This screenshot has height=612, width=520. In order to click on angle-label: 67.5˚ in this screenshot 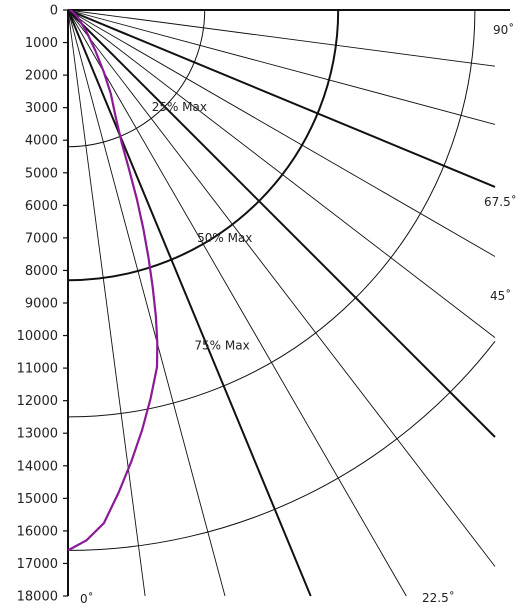, I will do `click(500, 201)`.